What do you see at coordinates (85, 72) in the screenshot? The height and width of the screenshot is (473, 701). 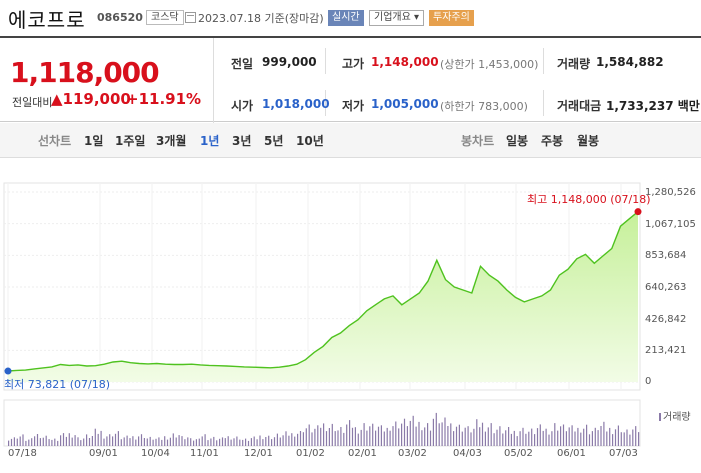 I see `current-price: 1,118,000` at bounding box center [85, 72].